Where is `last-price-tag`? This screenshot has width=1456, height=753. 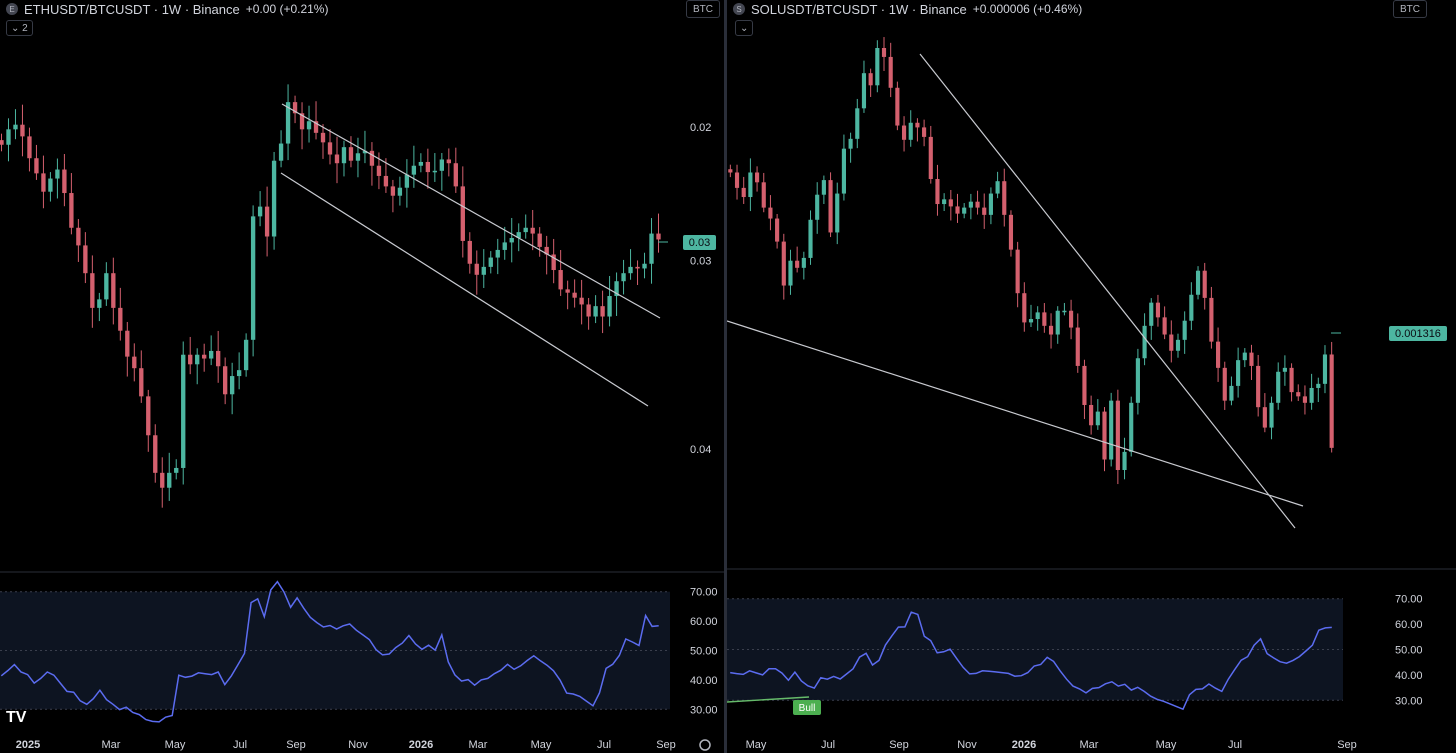 last-price-tag is located at coordinates (699, 242).